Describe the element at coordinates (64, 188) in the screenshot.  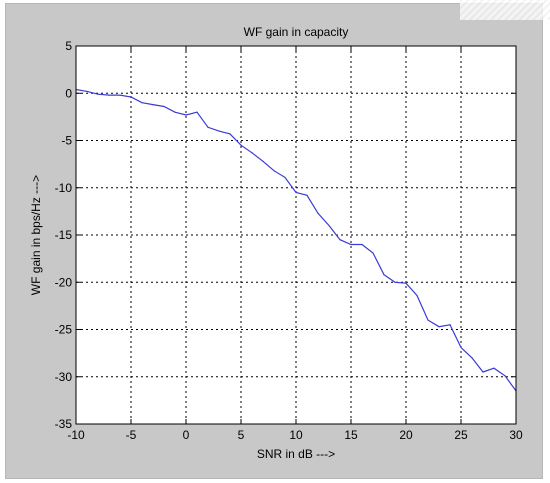
I see `y-tick-label: -10` at that location.